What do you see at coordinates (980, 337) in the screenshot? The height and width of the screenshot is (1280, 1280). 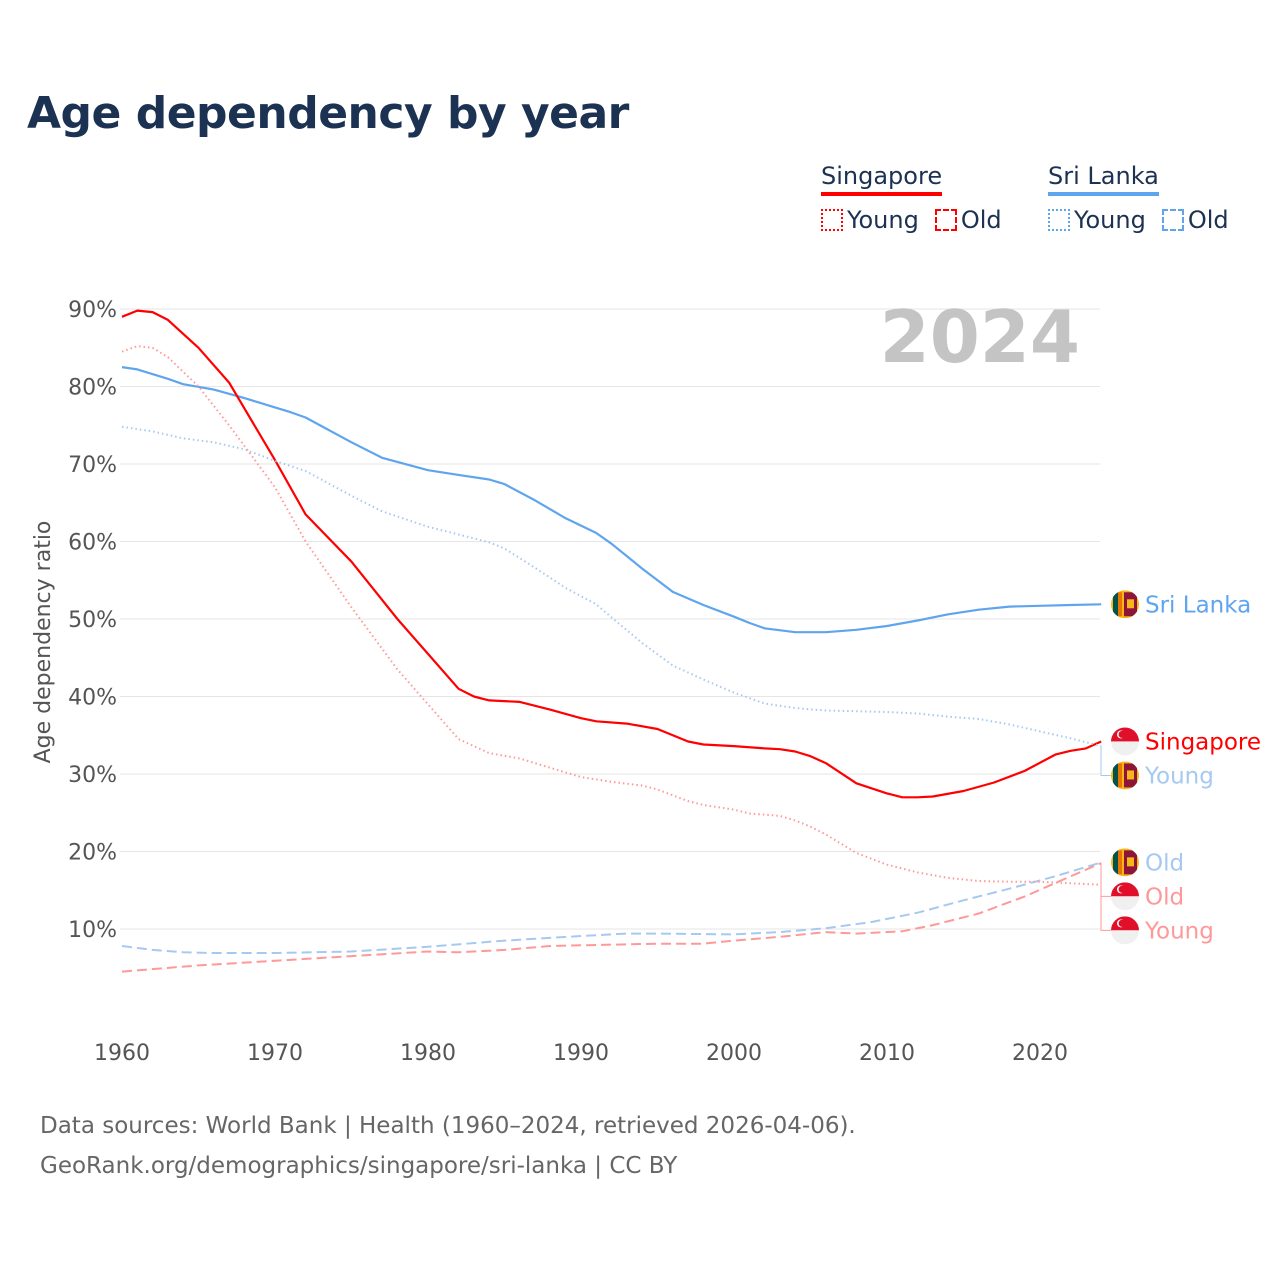 I see `year-overlay: 2024` at bounding box center [980, 337].